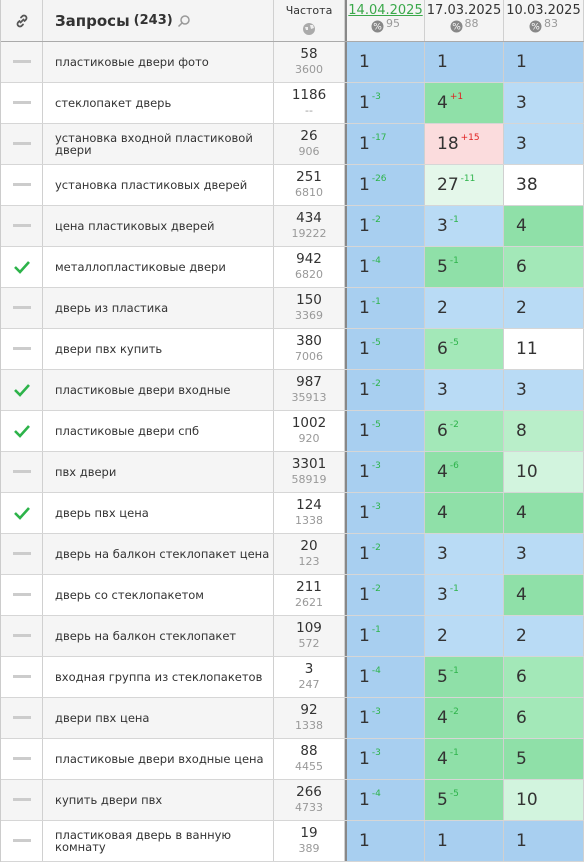  I want to click on date-label: 17.03.2025, so click(464, 10).